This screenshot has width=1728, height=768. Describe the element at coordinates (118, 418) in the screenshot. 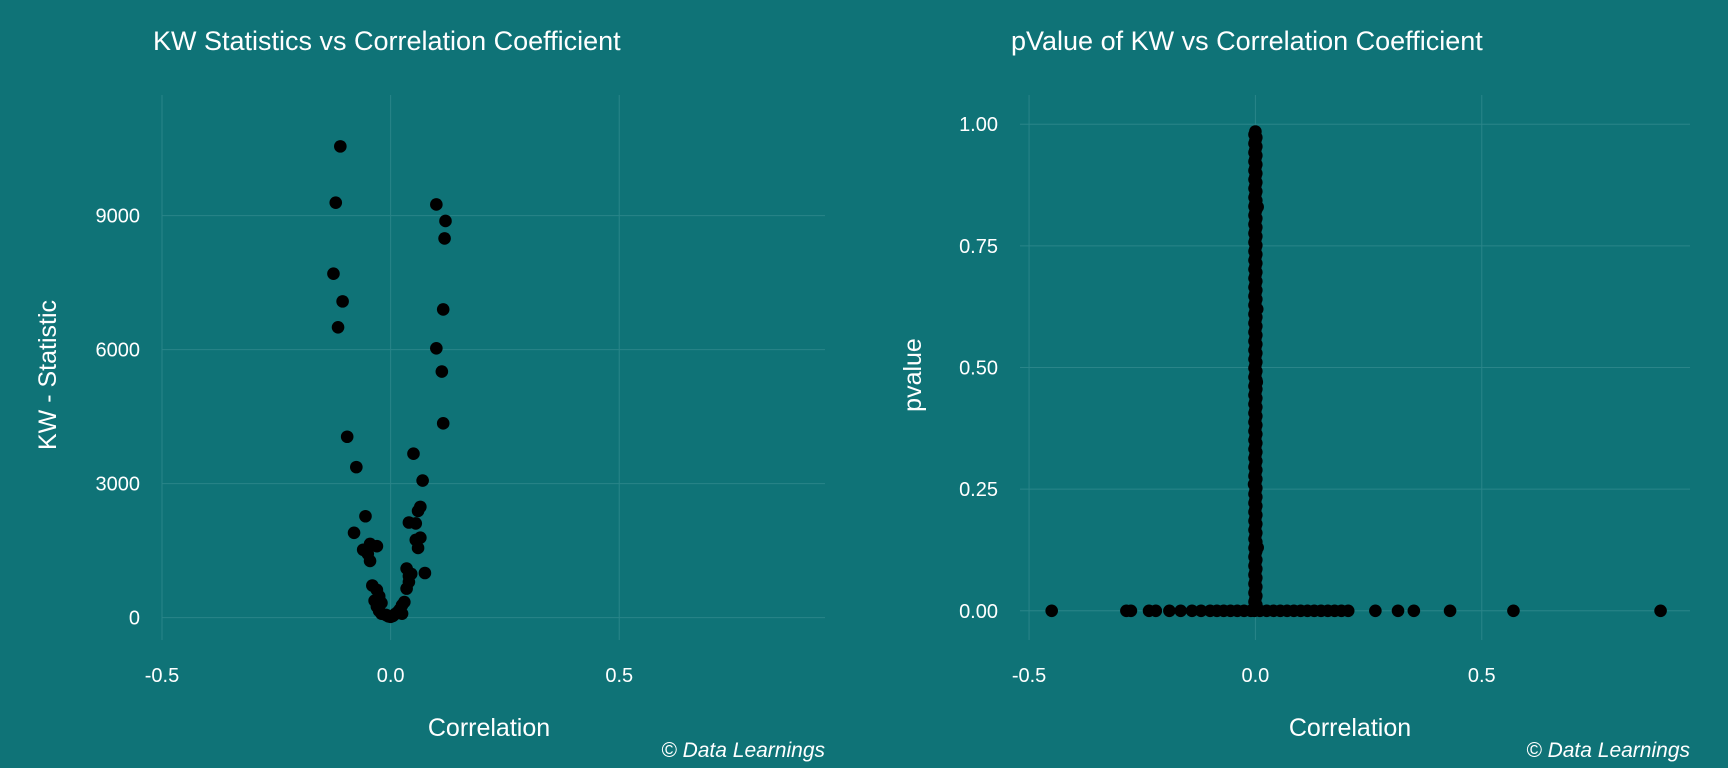

I see `y-tick-labels: 0 3000 6000 9000` at that location.